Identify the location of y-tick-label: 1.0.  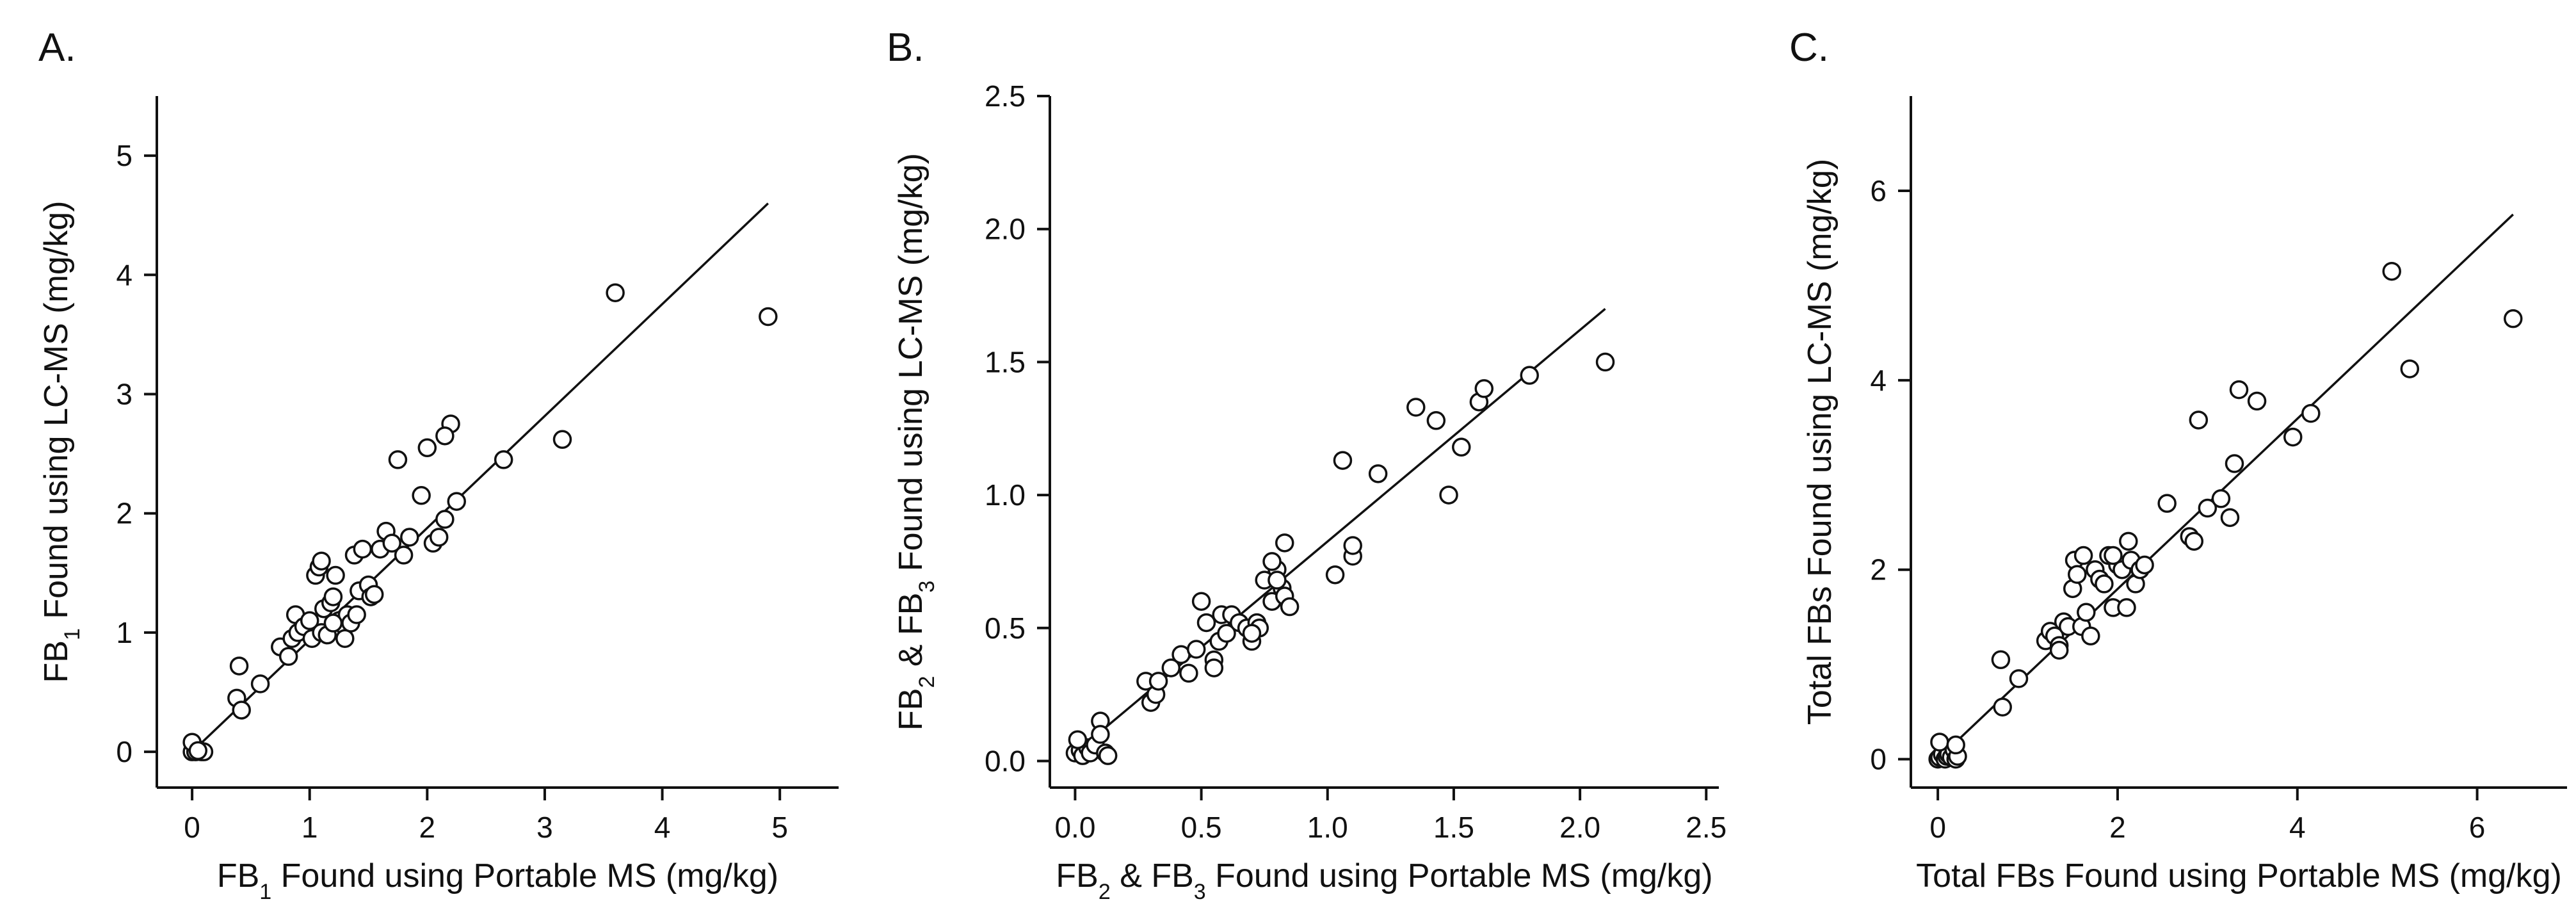
(1005, 495).